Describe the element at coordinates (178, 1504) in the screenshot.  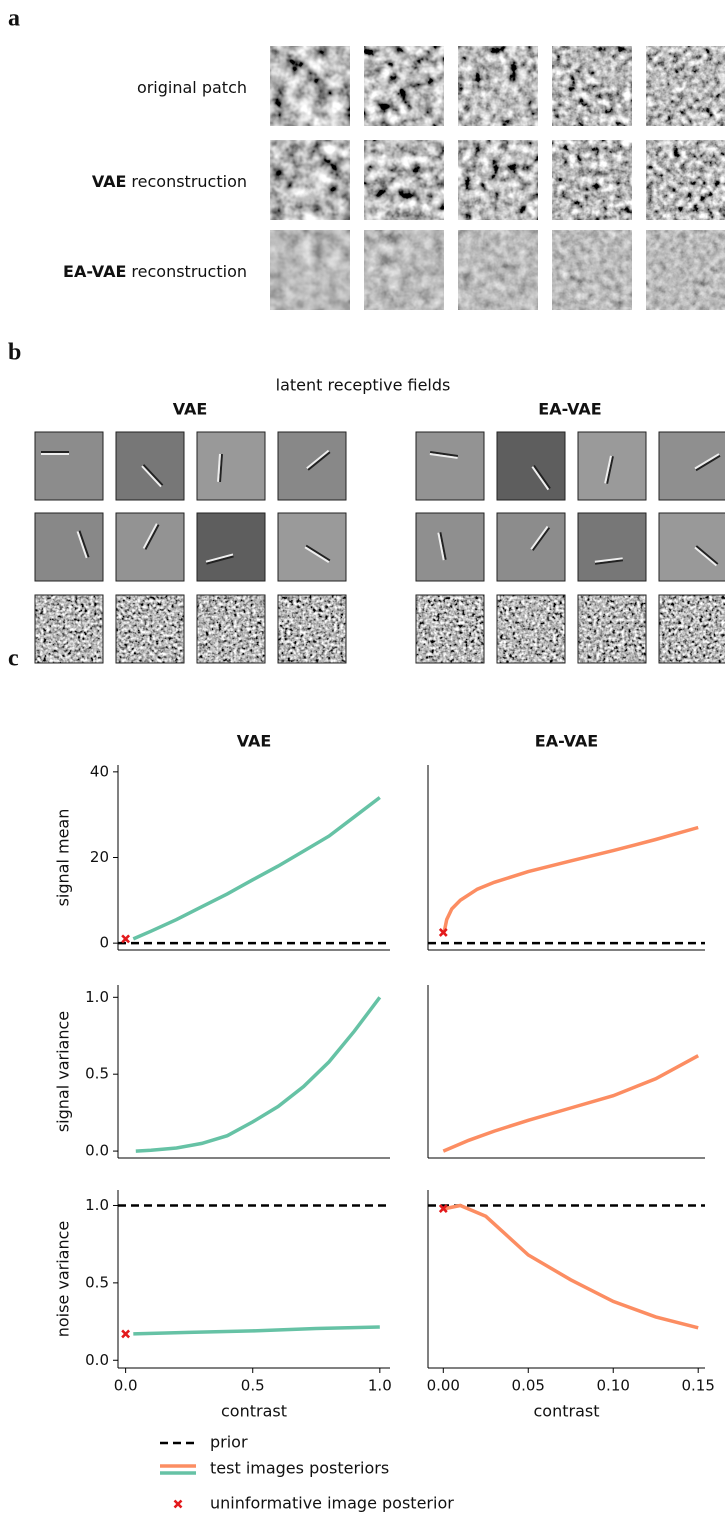
I see `legend-key` at that location.